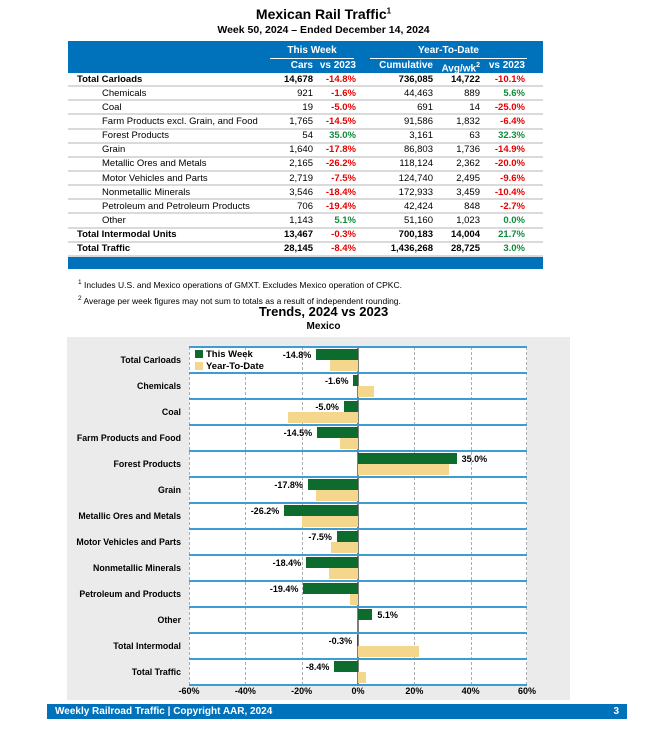 The height and width of the screenshot is (729, 647). I want to click on avg-per-week-value: 14,722, so click(465, 79).